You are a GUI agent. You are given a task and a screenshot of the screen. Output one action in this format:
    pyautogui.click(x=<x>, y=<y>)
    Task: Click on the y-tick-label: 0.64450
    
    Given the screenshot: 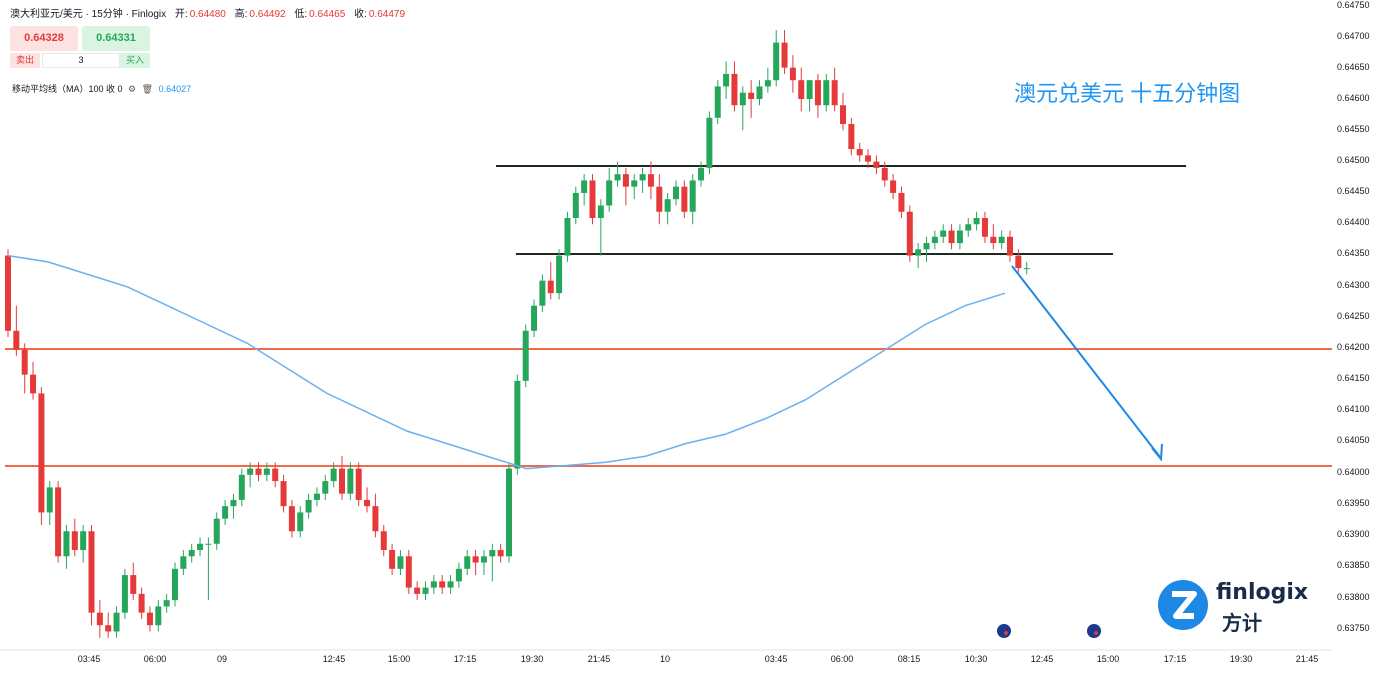 What is the action you would take?
    pyautogui.click(x=1353, y=191)
    